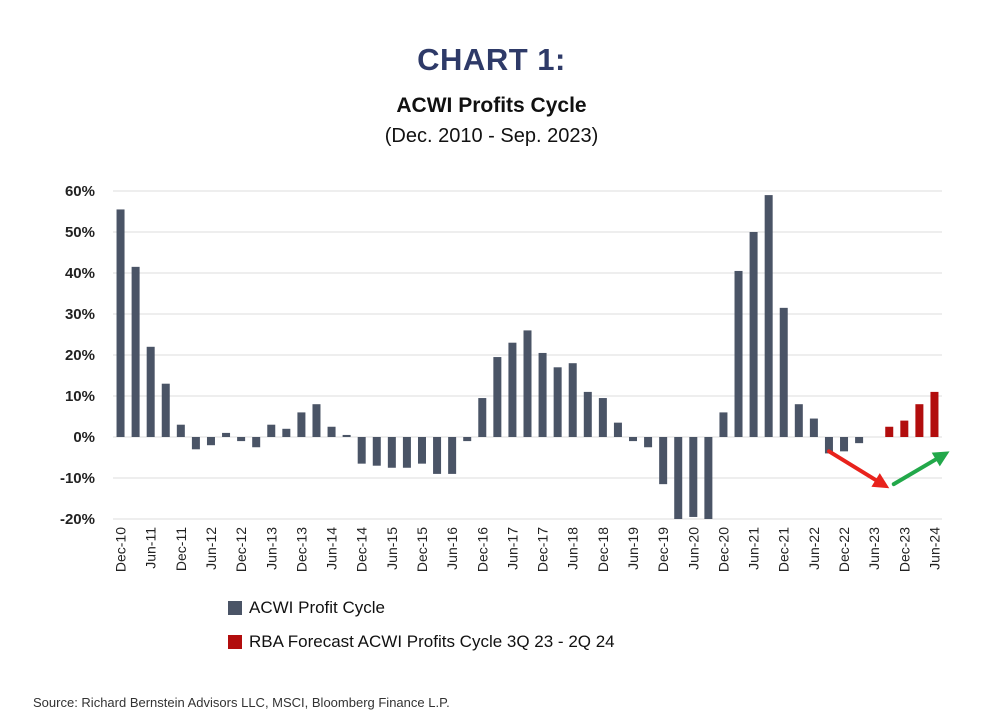 This screenshot has height=718, width=983. I want to click on y-tick-label: 20%, so click(80, 355).